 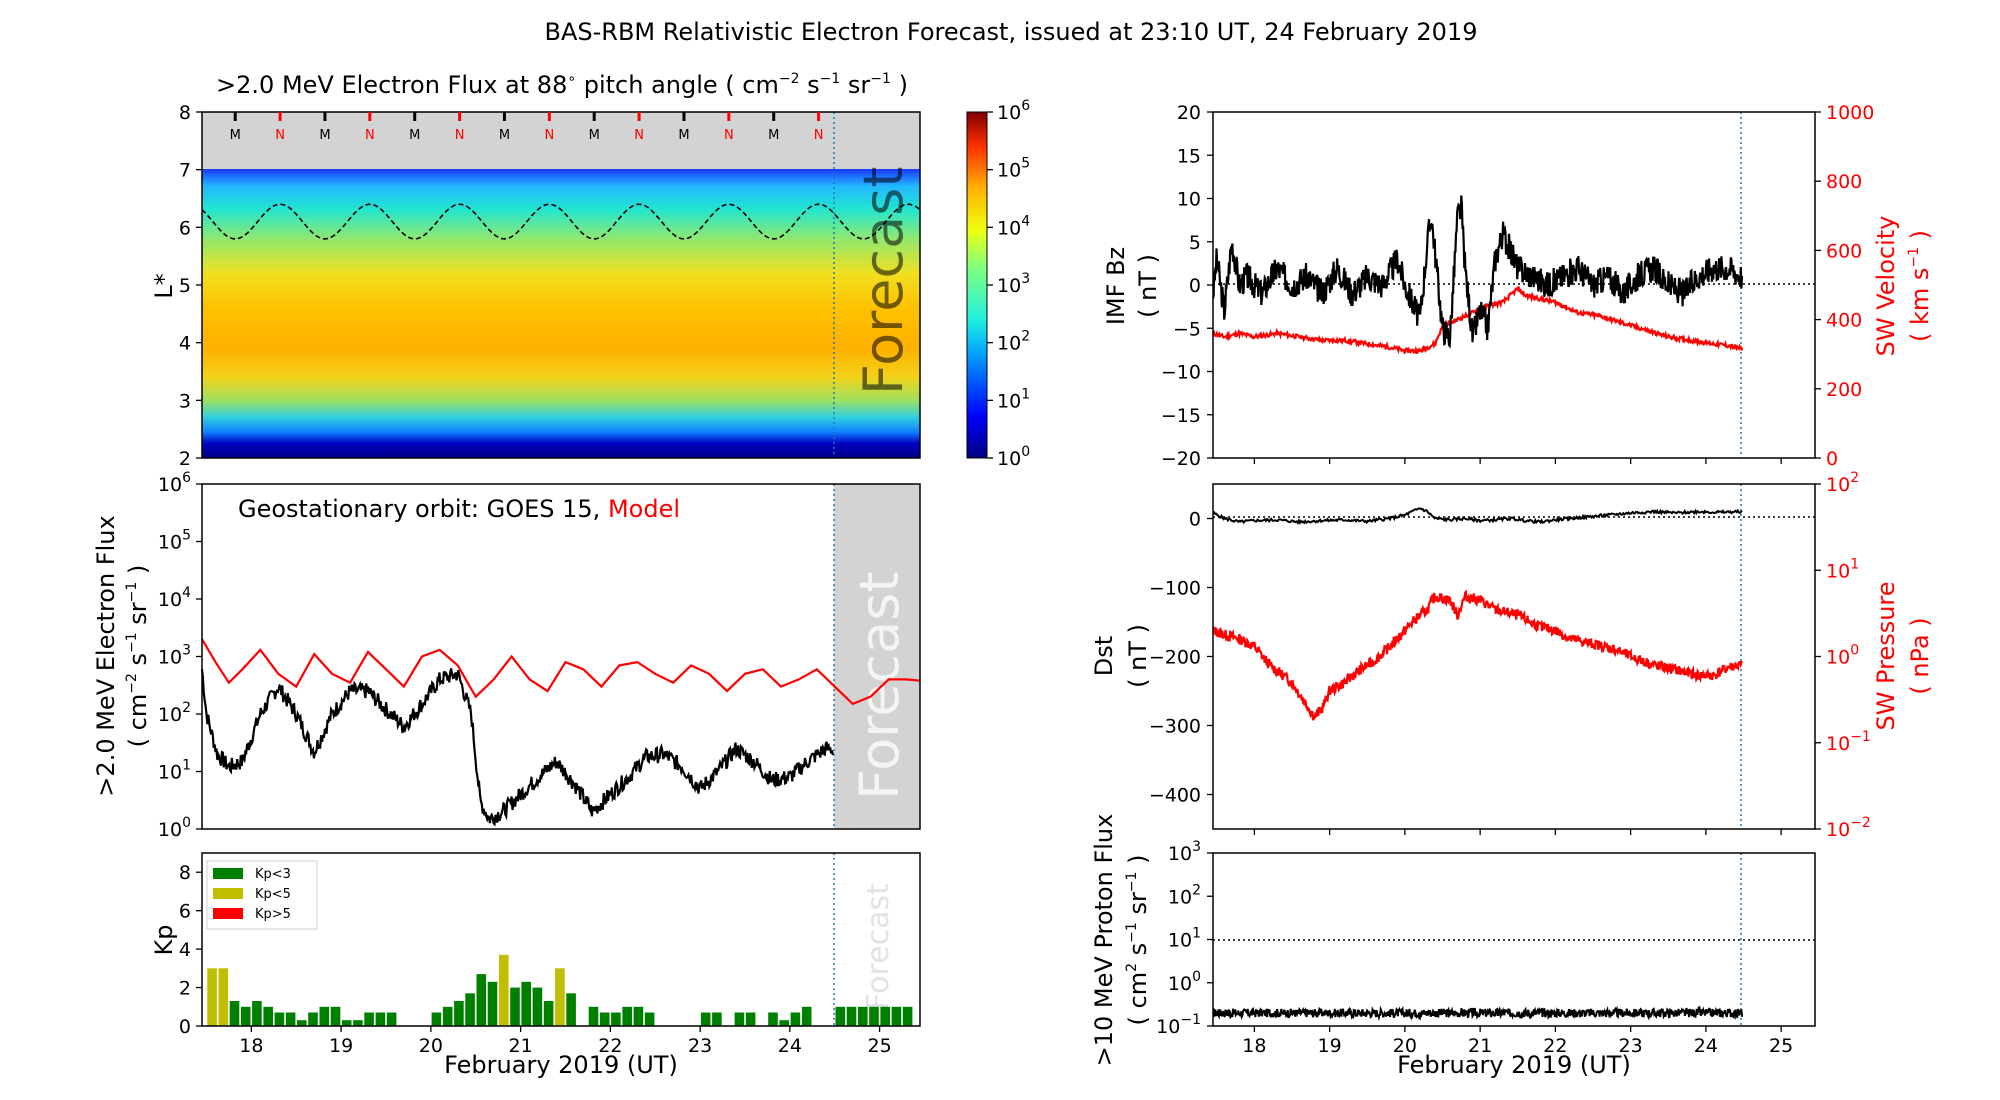 What do you see at coordinates (790, 1046) in the screenshot?
I see `left-xtick-label: 24` at bounding box center [790, 1046].